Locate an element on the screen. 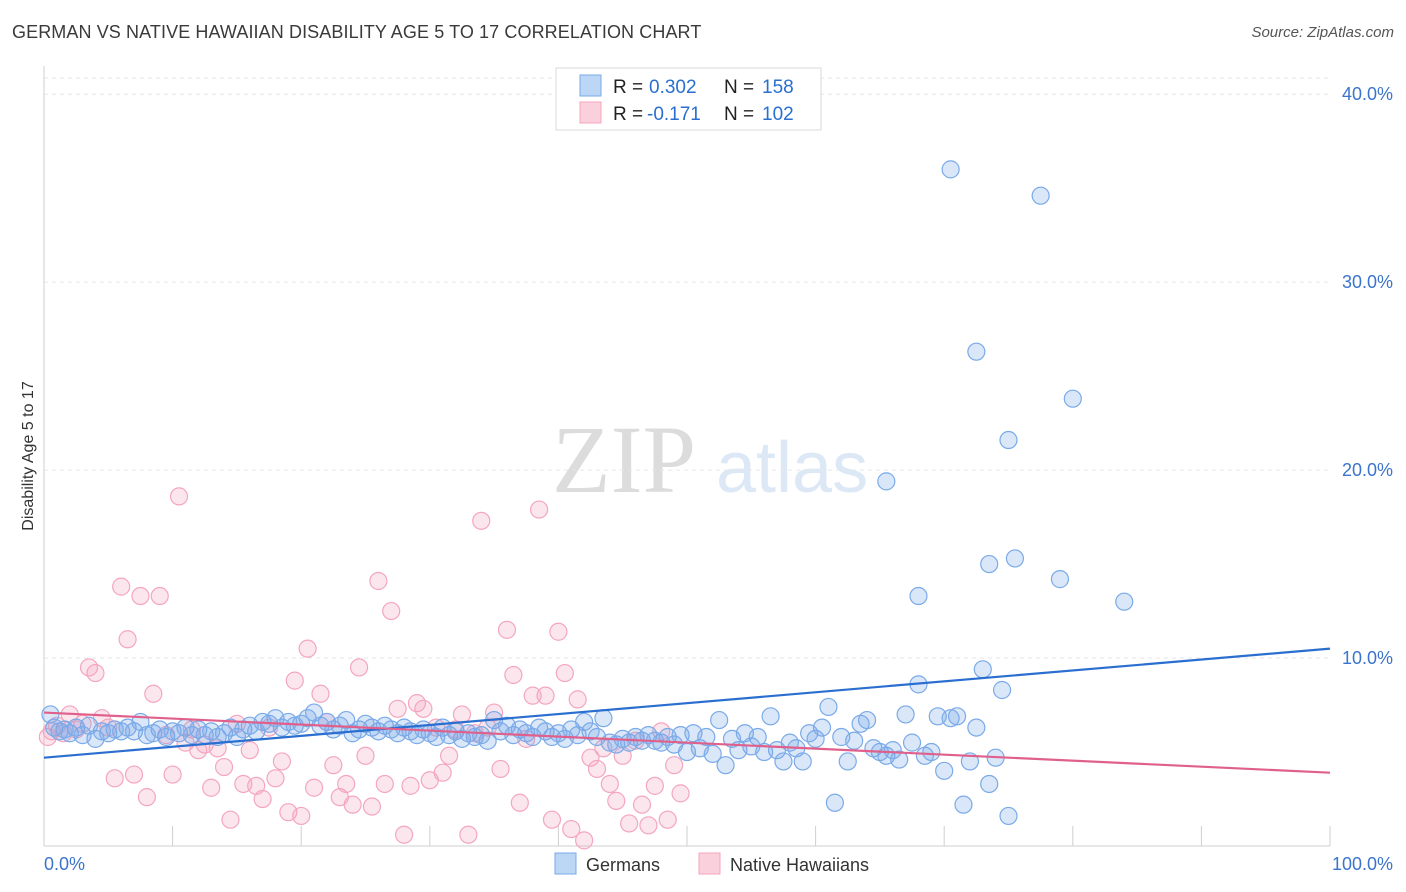 This screenshot has height=892, width=1406. x-tick-label-max: 100.0% is located at coordinates (1362, 864).